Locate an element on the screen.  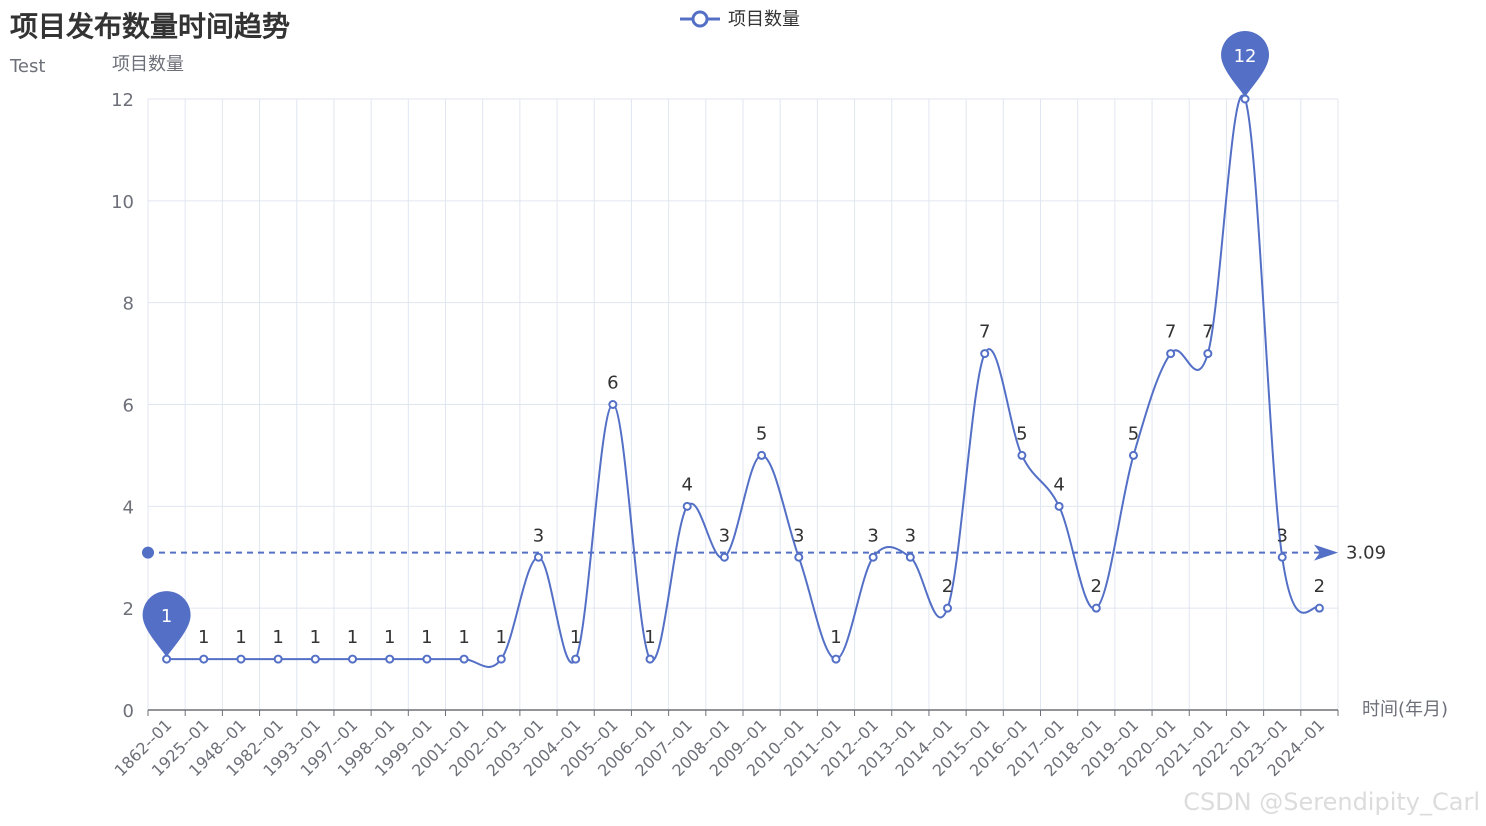
chart-subtitle: Test is located at coordinates (27, 66).